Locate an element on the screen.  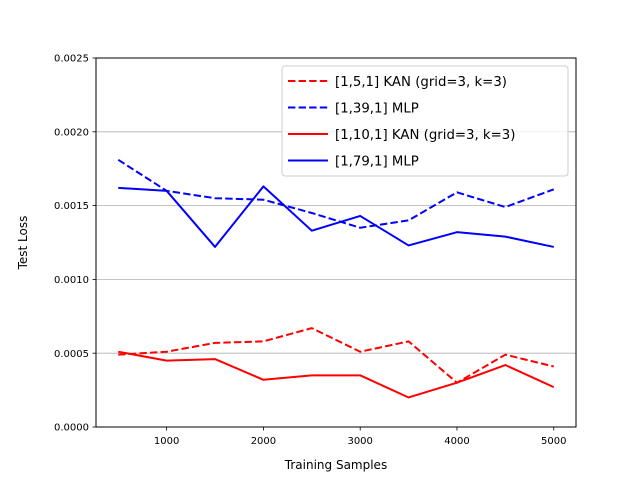
y-tick-label: 0.0010 is located at coordinates (71, 280).